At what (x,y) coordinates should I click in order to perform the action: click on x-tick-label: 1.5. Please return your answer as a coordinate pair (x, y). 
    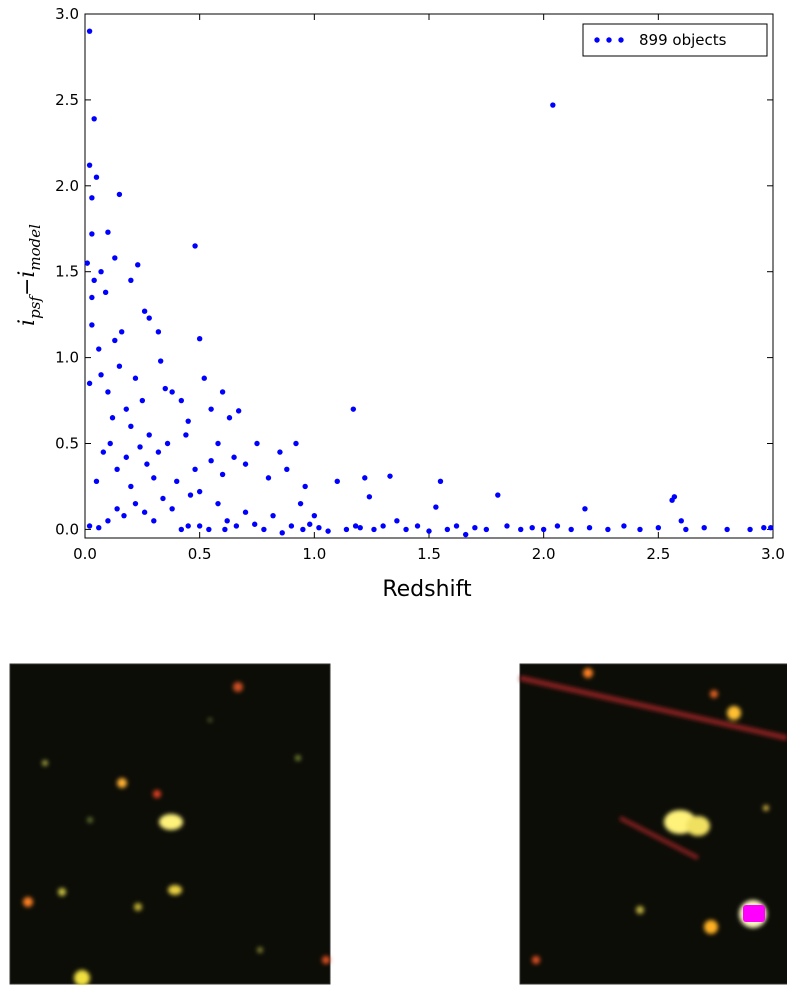
    Looking at the image, I should click on (429, 554).